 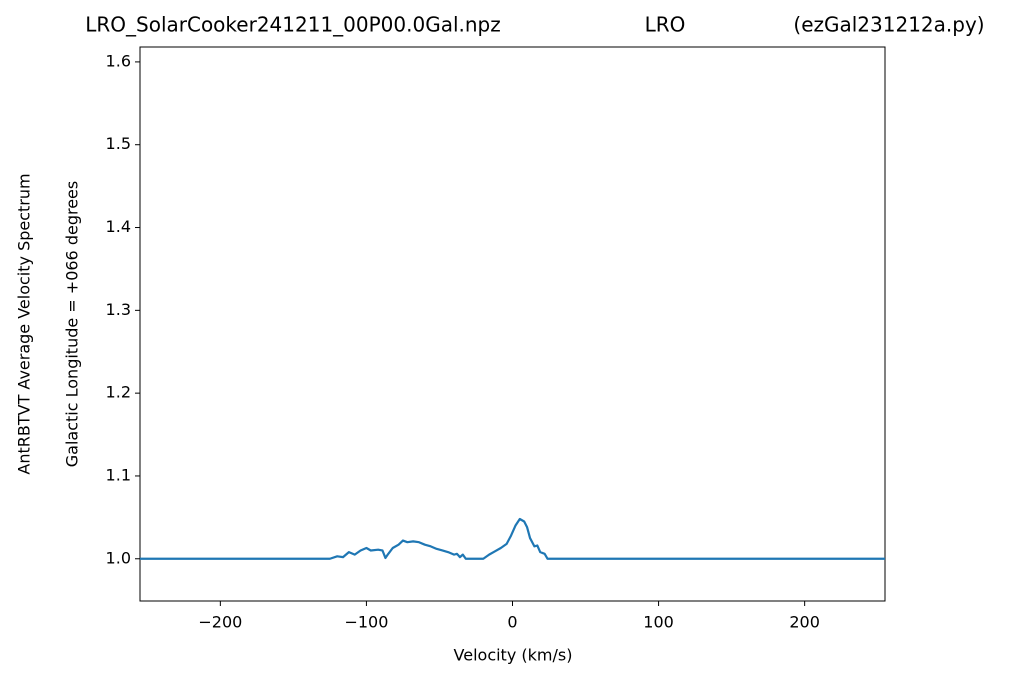 I want to click on chart-title: (ezGal231212a.py), so click(x=888, y=25).